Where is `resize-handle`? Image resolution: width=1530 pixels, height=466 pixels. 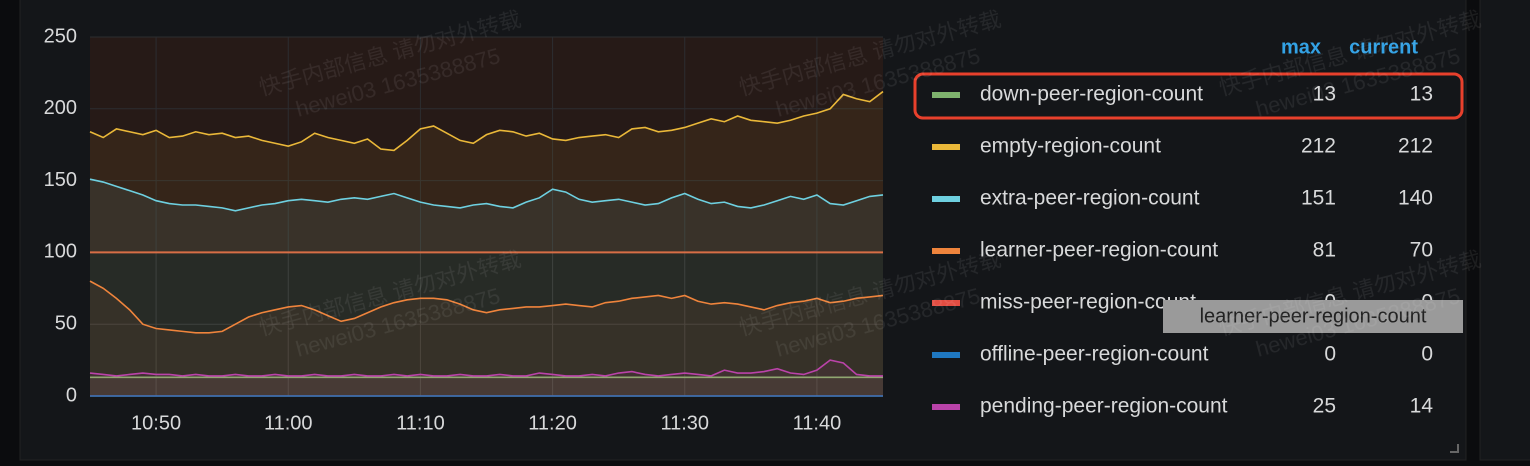
resize-handle is located at coordinates (1454, 448).